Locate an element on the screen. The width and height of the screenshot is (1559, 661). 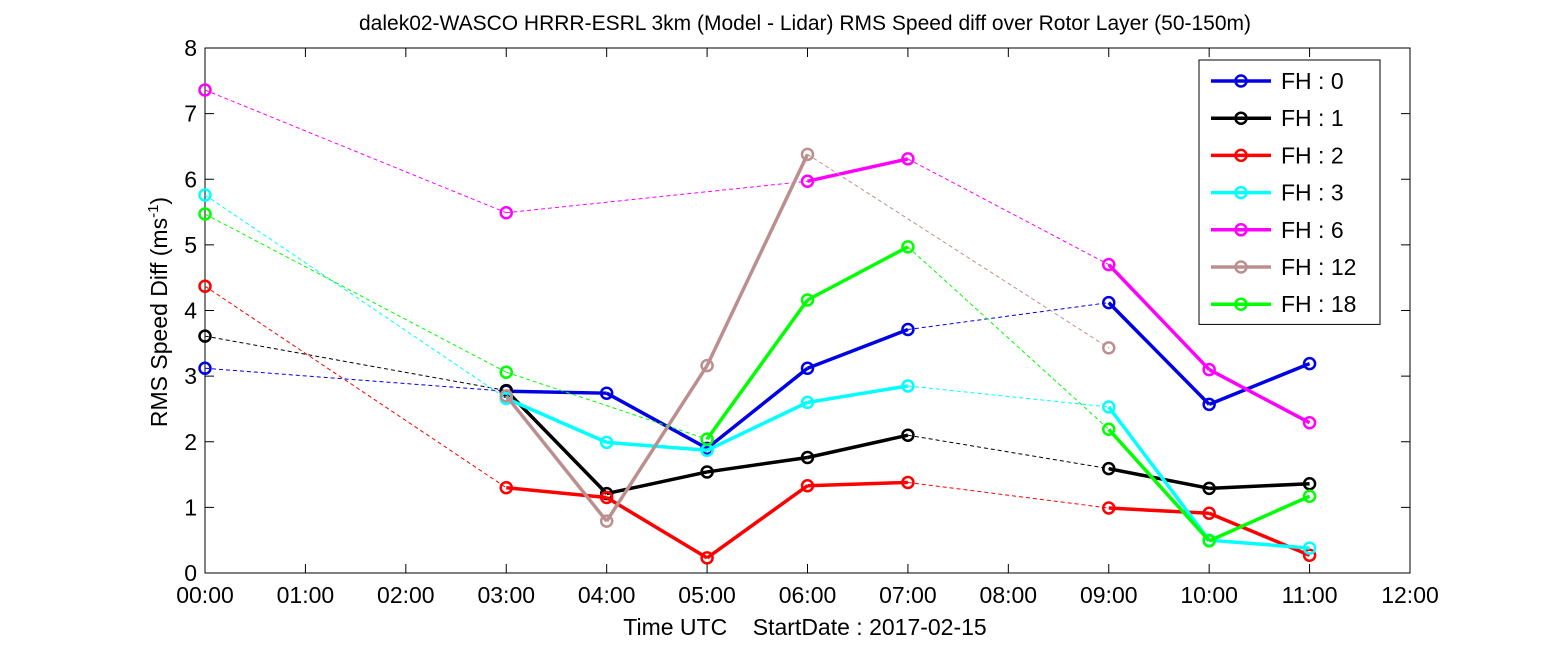
y-tick-label: 2 is located at coordinates (190, 442).